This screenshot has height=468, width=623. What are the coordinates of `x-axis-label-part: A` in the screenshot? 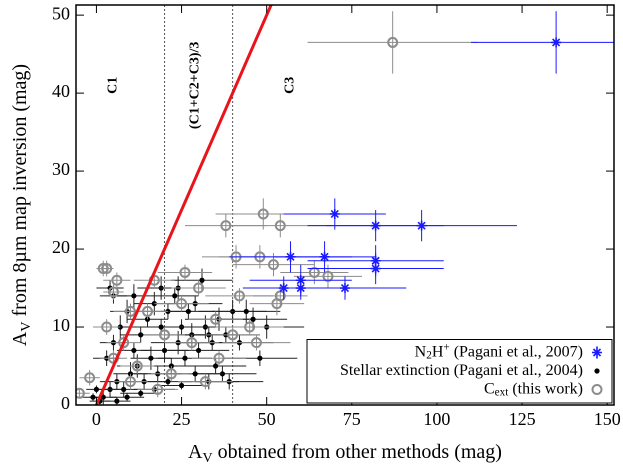 It's located at (195, 452).